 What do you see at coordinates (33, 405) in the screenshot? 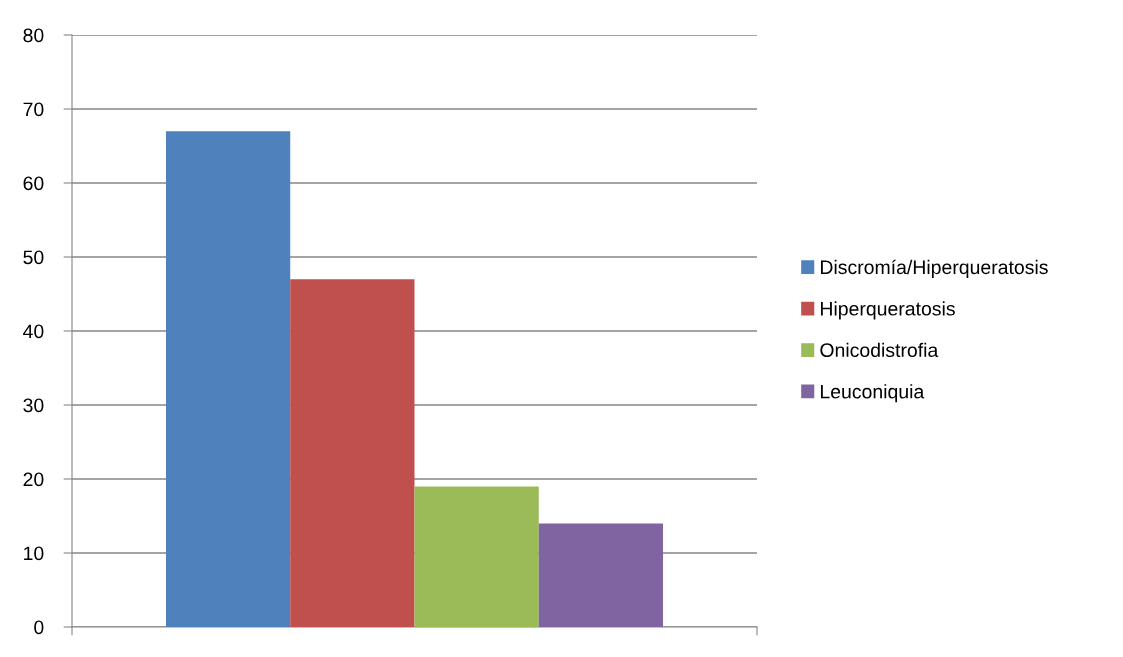
I see `y-tick-label: 30` at bounding box center [33, 405].